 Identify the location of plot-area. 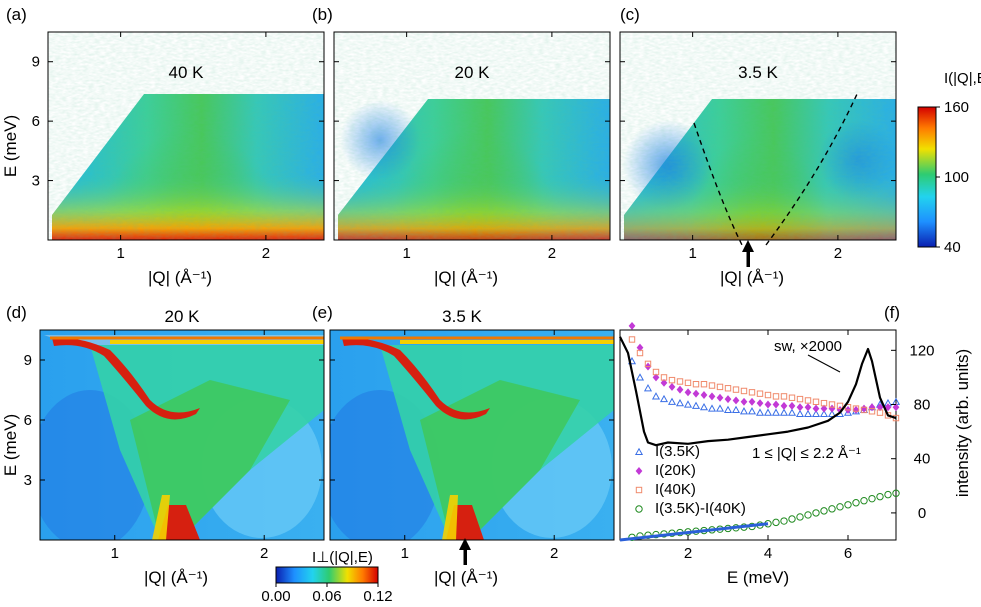
(760, 431).